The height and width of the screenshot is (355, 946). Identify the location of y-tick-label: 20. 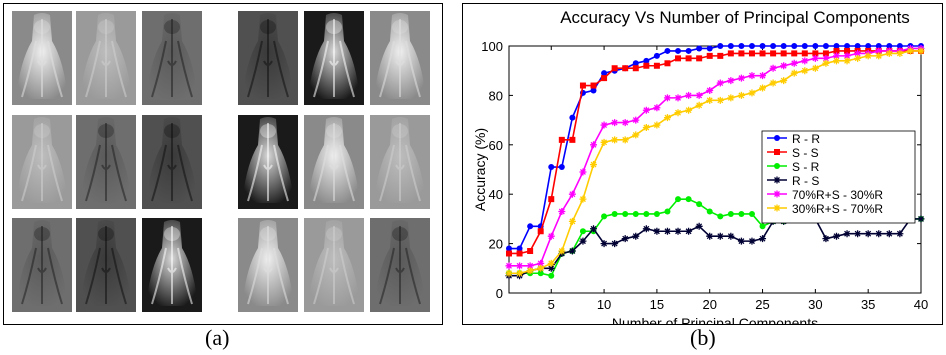
(496, 244).